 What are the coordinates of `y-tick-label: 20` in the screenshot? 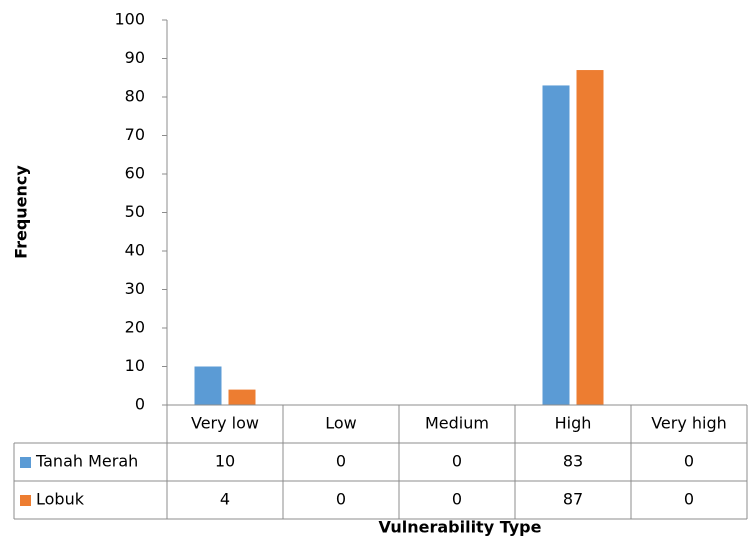 It's located at (135, 327).